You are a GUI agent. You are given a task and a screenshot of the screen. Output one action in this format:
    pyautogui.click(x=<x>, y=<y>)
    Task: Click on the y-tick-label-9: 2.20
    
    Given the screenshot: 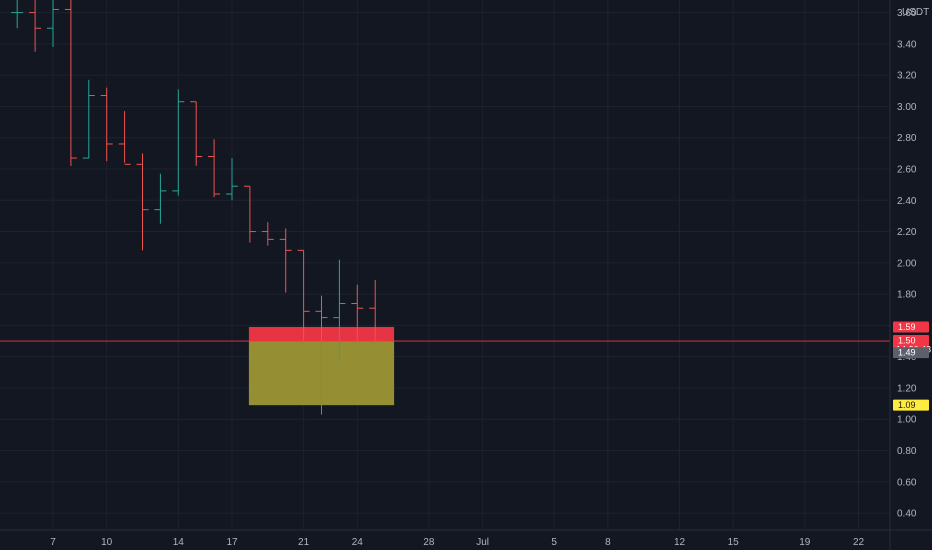 What is the action you would take?
    pyautogui.click(x=907, y=232)
    